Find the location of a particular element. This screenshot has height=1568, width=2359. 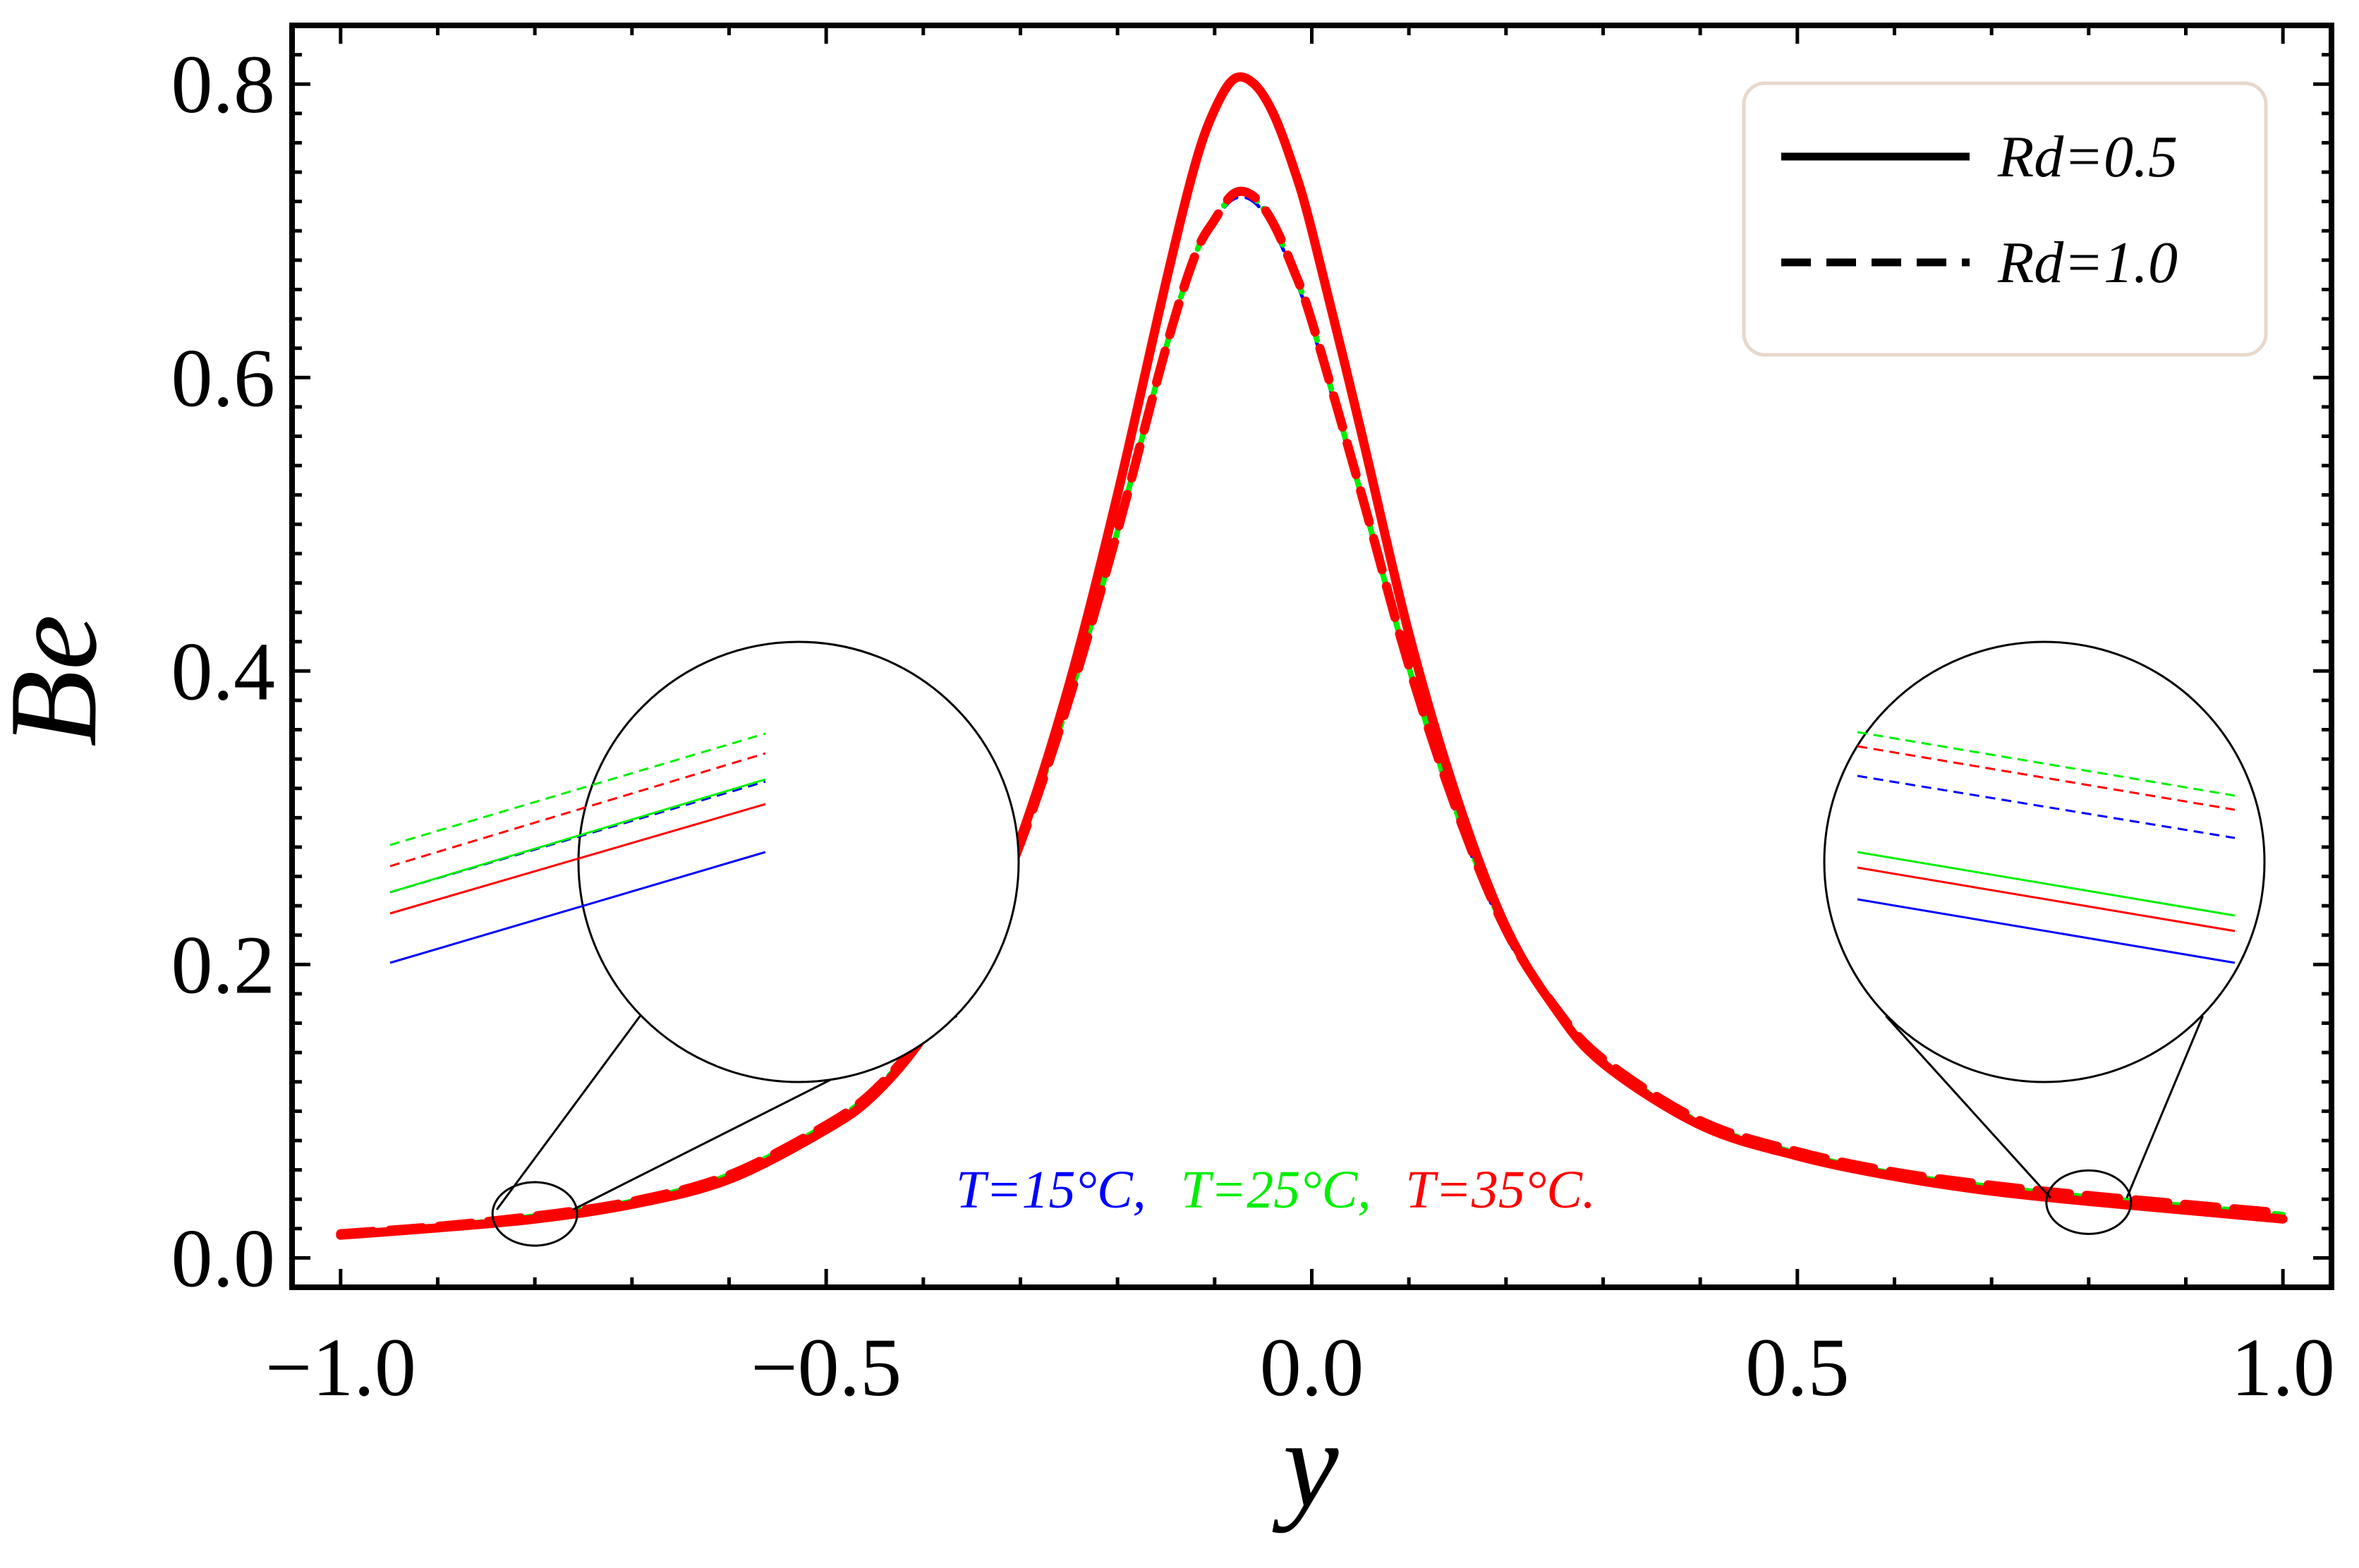

y-tick-label: 0.6 is located at coordinates (223, 378).